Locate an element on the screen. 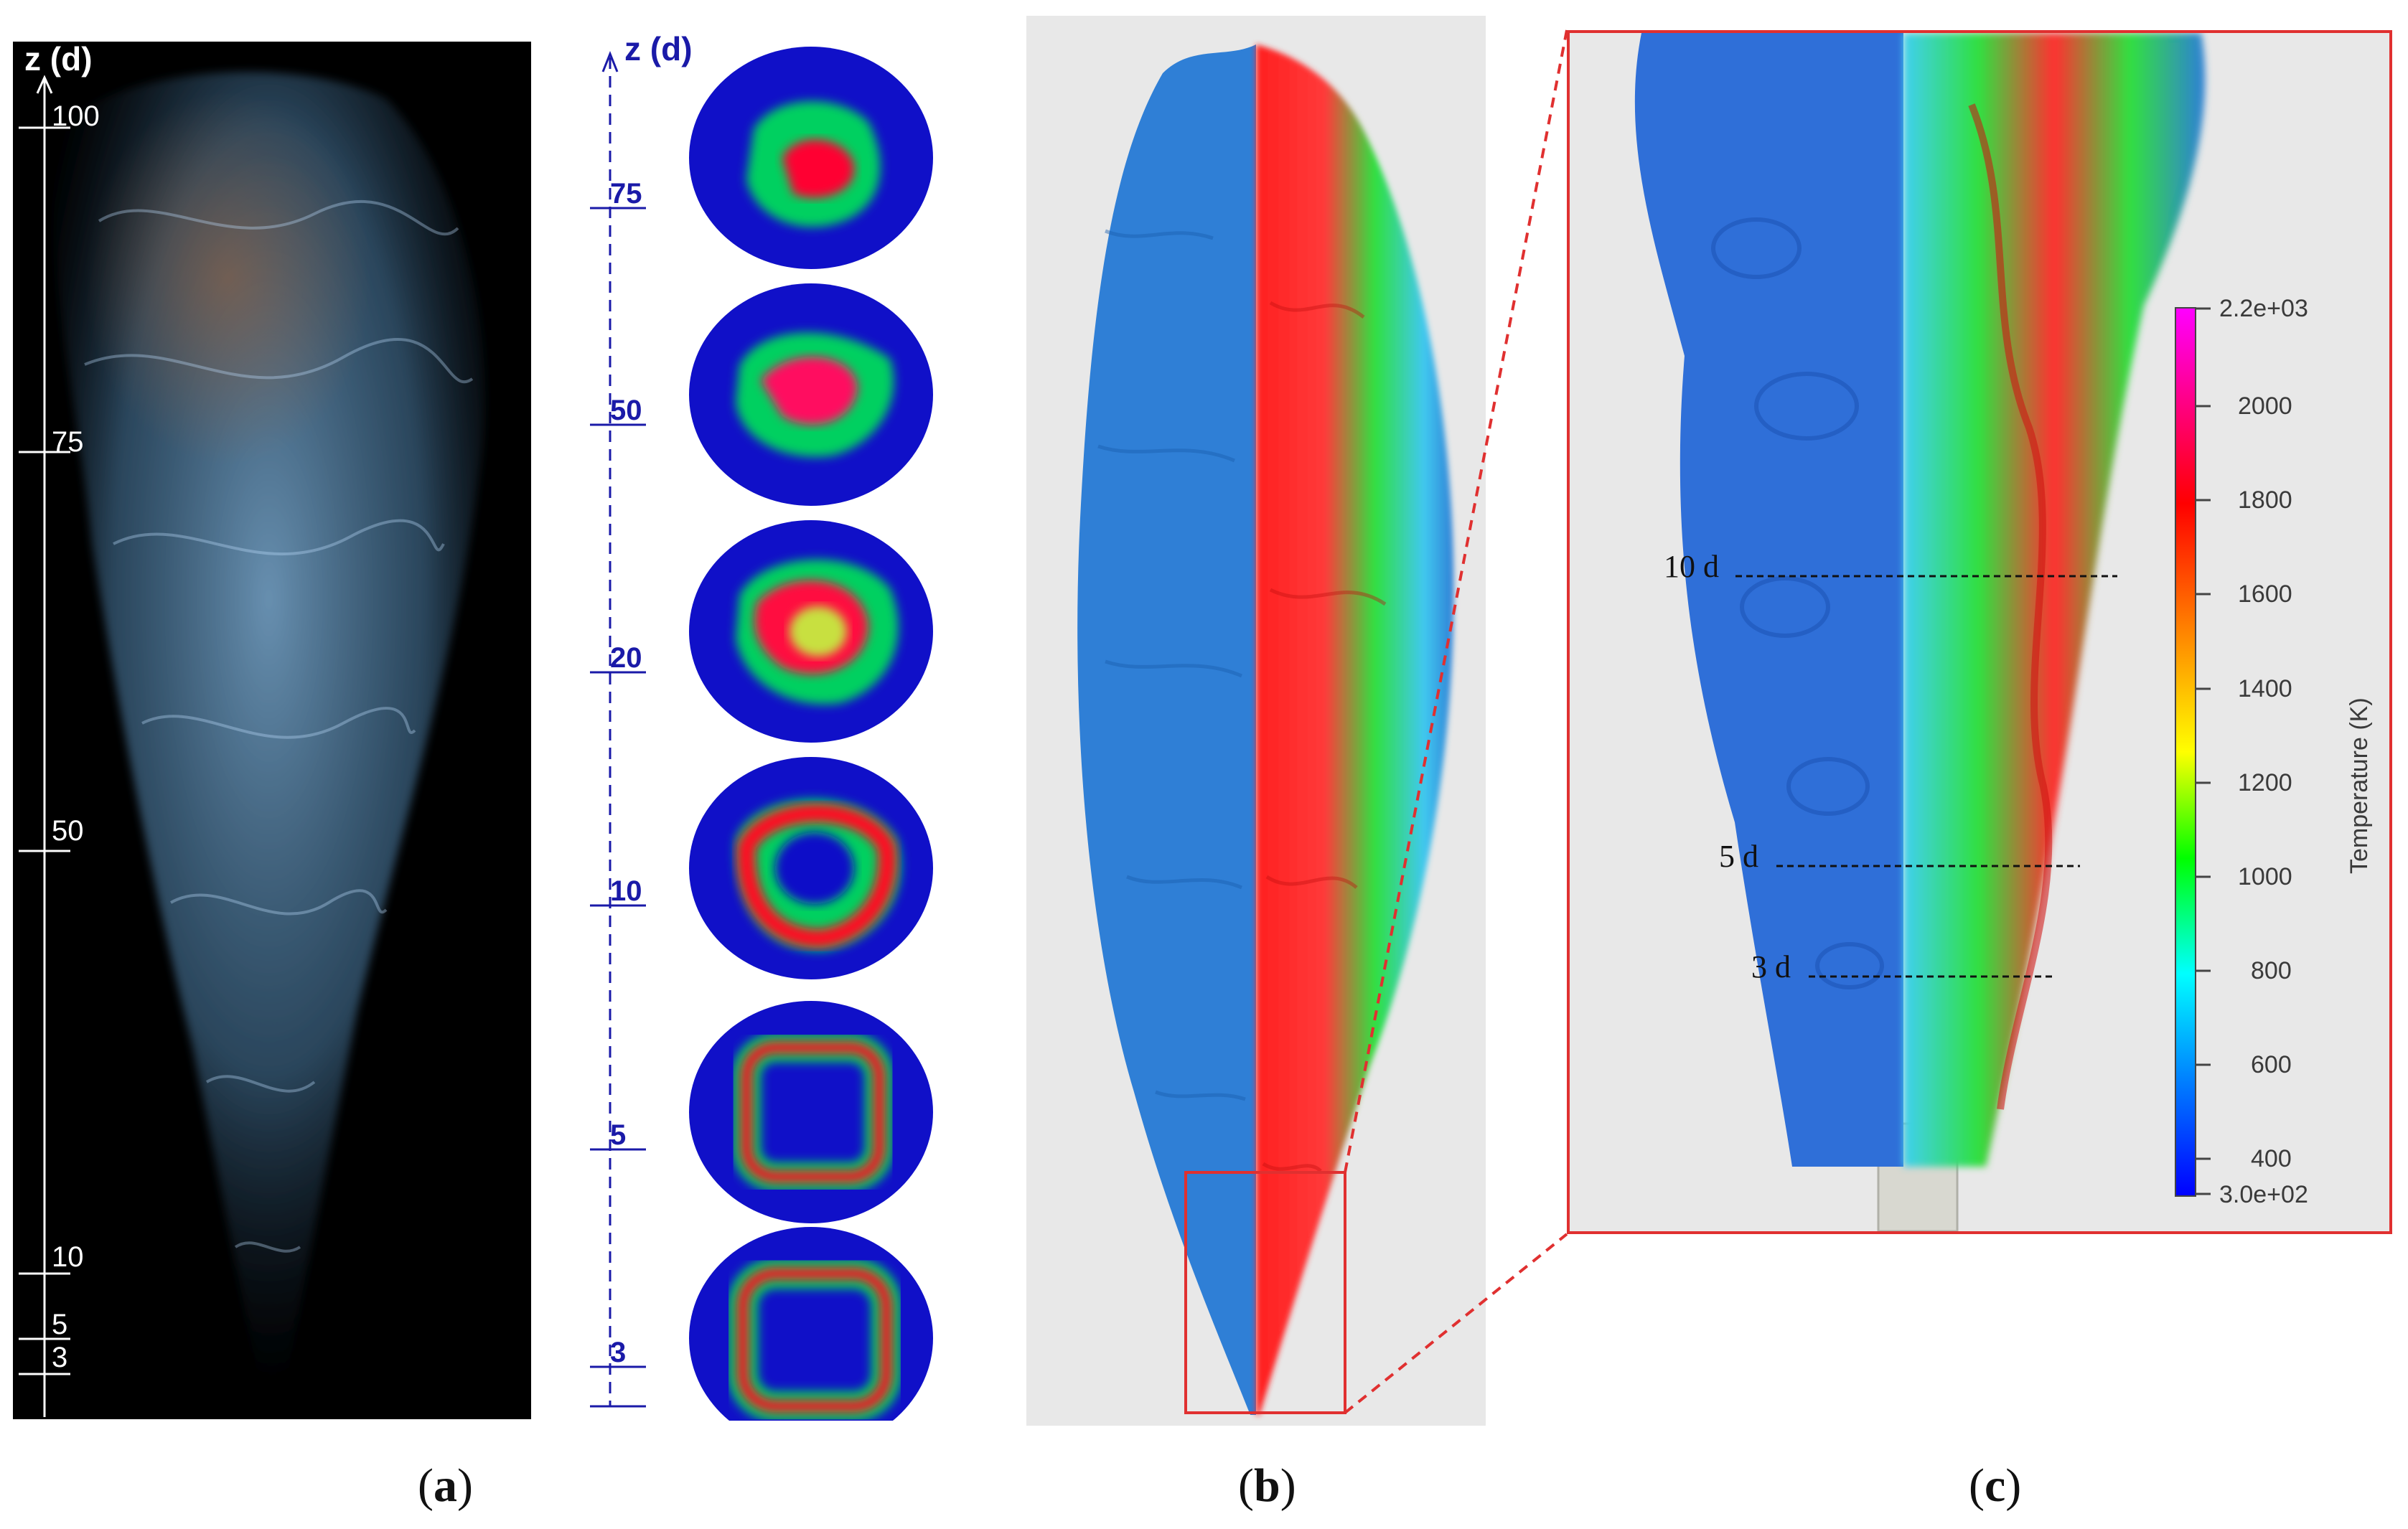  caption-c: (c) is located at coordinates (1995, 1485).